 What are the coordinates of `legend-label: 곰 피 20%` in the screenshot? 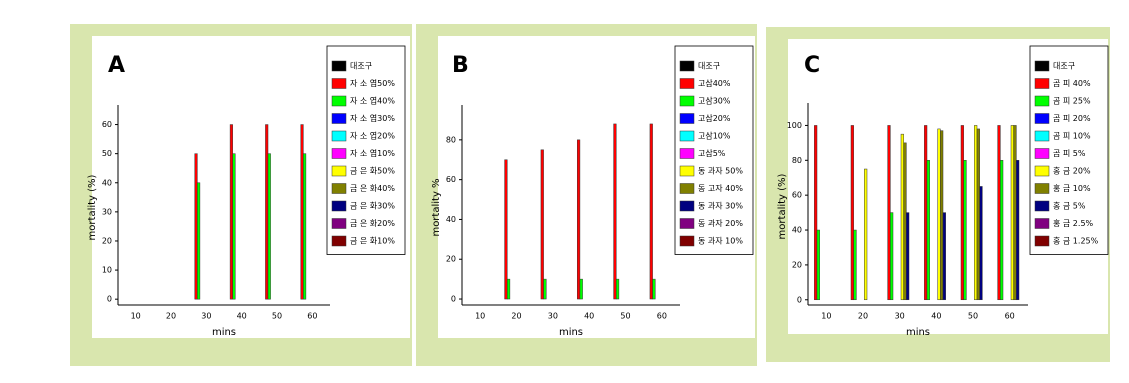 It's located at (1072, 118).